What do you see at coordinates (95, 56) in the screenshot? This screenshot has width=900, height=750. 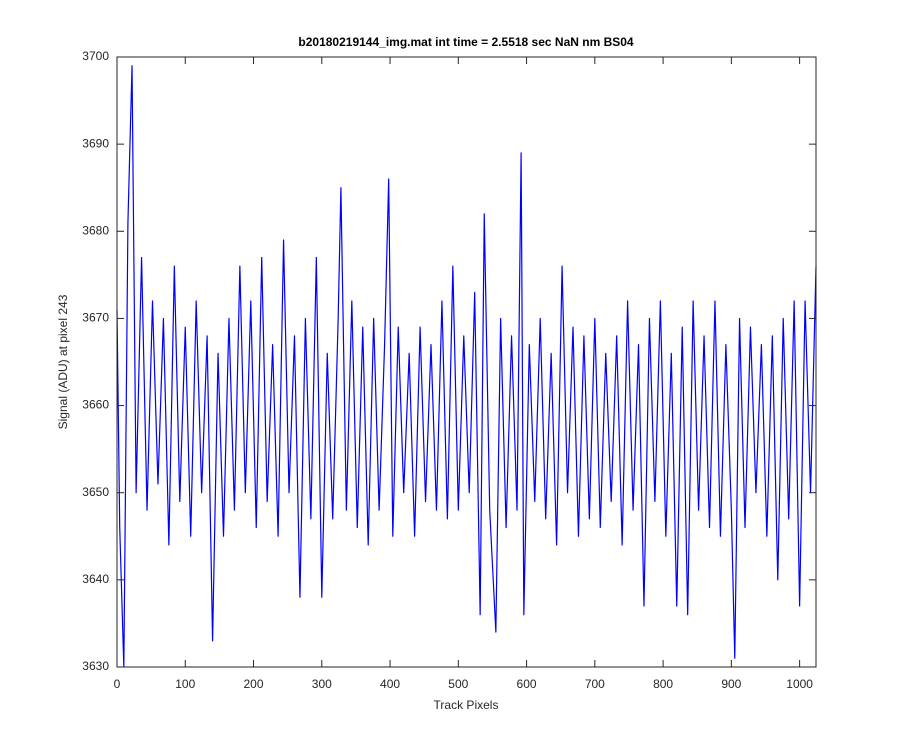 I see `y-tick-label: 3700` at bounding box center [95, 56].